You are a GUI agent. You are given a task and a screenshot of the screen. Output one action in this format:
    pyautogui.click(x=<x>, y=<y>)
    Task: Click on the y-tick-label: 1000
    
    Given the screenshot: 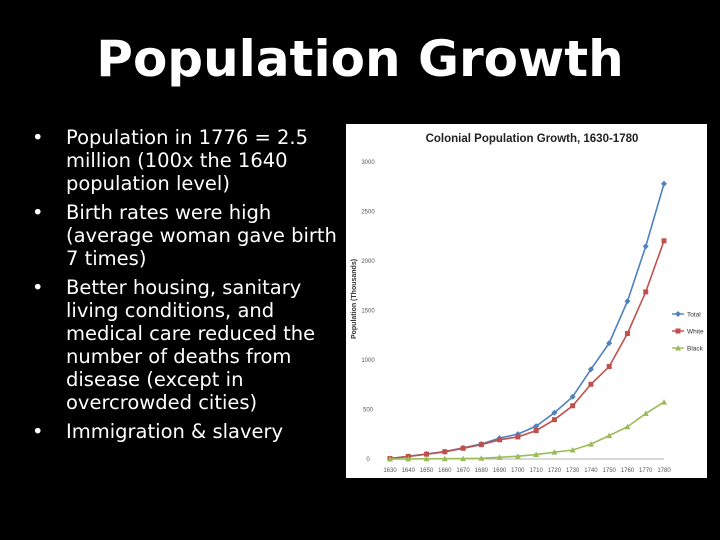 What is the action you would take?
    pyautogui.click(x=368, y=361)
    